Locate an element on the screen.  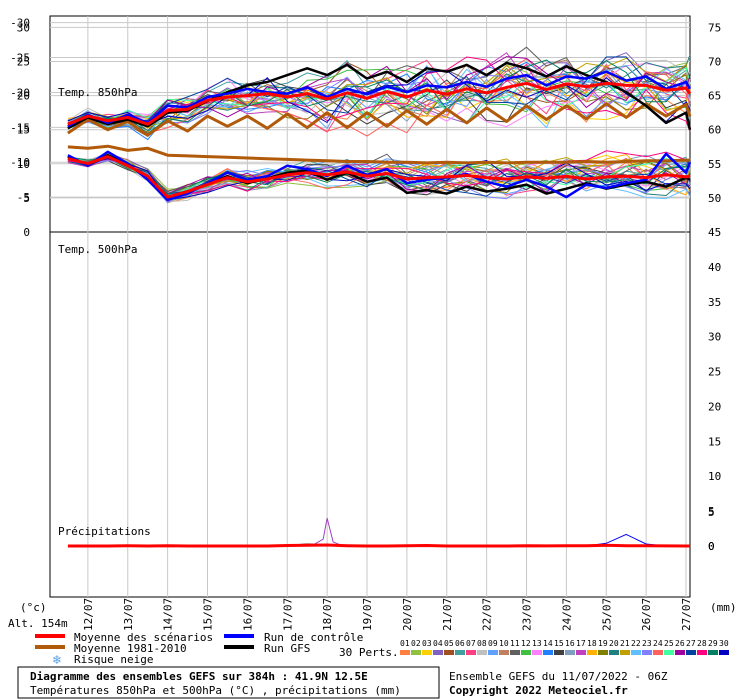
legend-swatch-mean is located at coordinates (50, 636).